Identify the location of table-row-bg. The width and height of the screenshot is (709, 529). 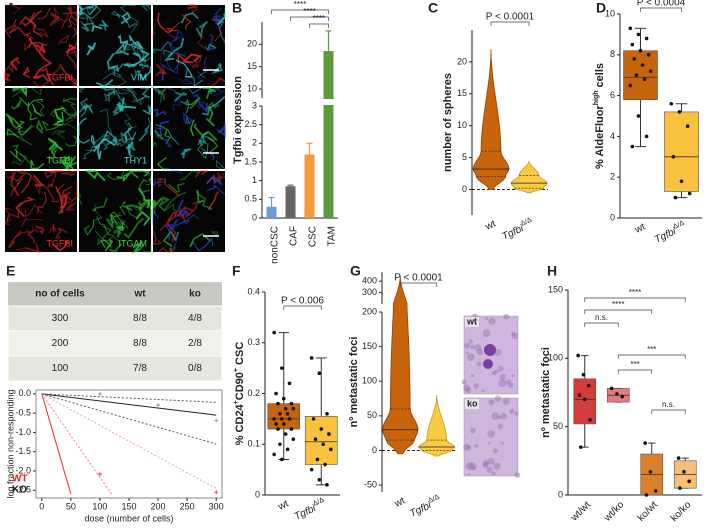
(115, 368).